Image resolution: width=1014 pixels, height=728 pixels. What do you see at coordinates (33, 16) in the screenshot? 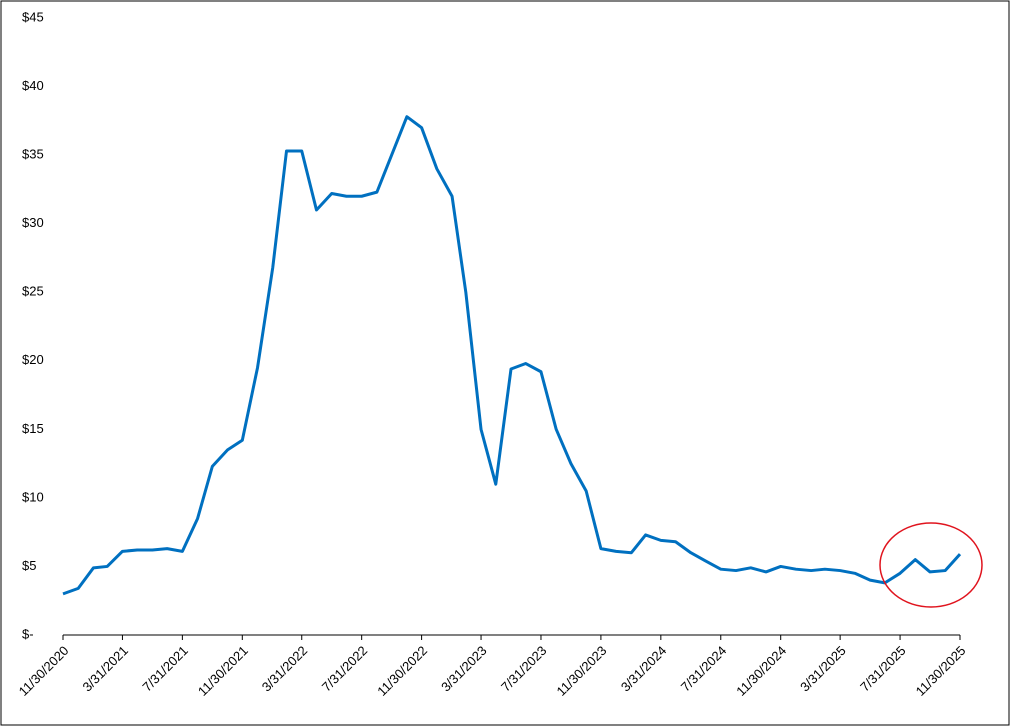
I see `y-tick-label: $45` at bounding box center [33, 16].